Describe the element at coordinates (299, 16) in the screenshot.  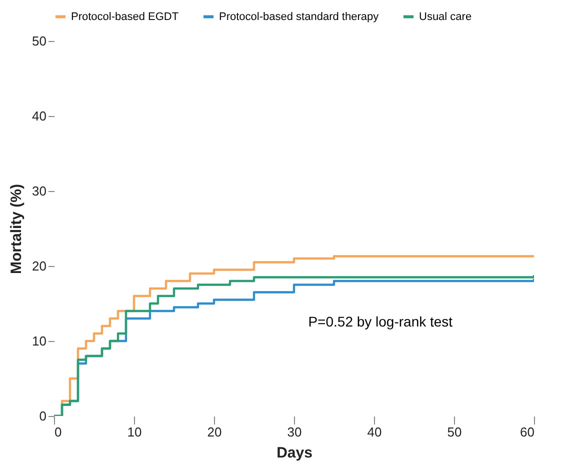
I see `legend-label: Protocol-based standard therapy` at that location.